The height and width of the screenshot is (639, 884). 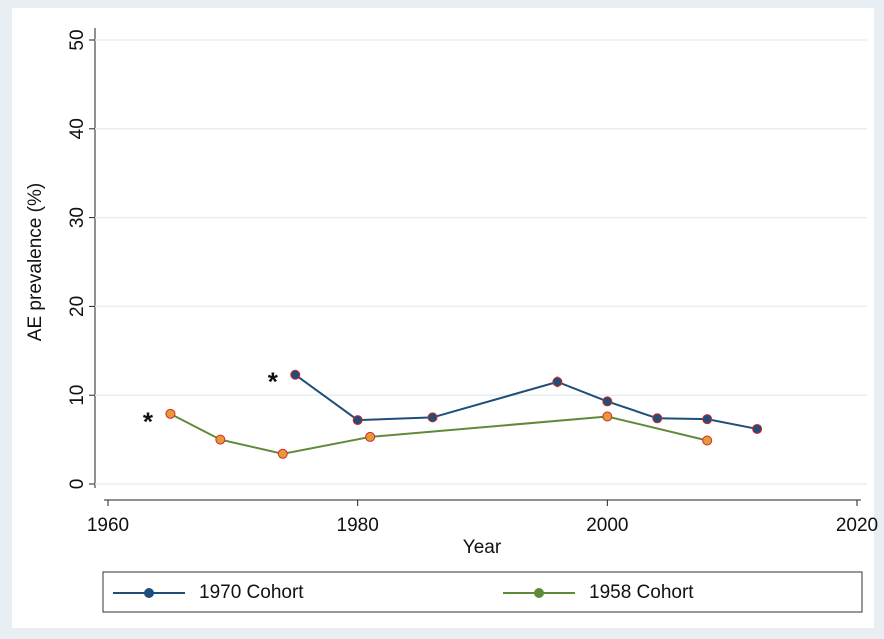 I want to click on legend-label: 1970 Cohort, so click(x=251, y=592).